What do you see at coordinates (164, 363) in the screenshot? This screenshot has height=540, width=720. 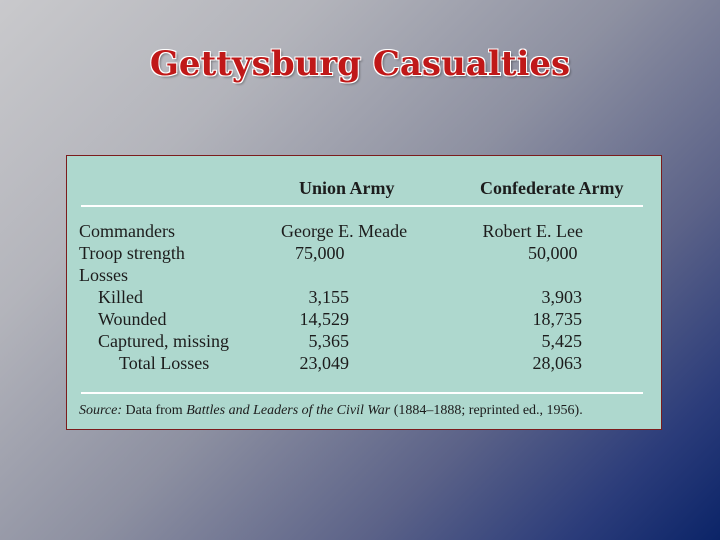 I see `row-label: Total Losses` at bounding box center [164, 363].